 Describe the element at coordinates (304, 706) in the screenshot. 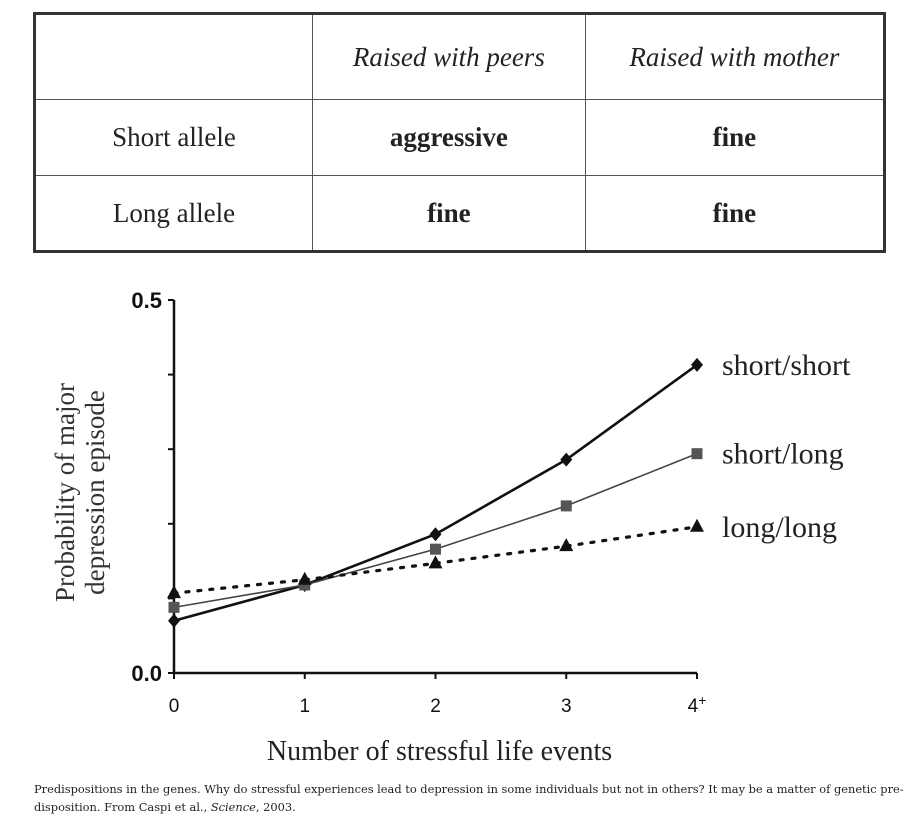

I see `x-tick-label: 1` at that location.